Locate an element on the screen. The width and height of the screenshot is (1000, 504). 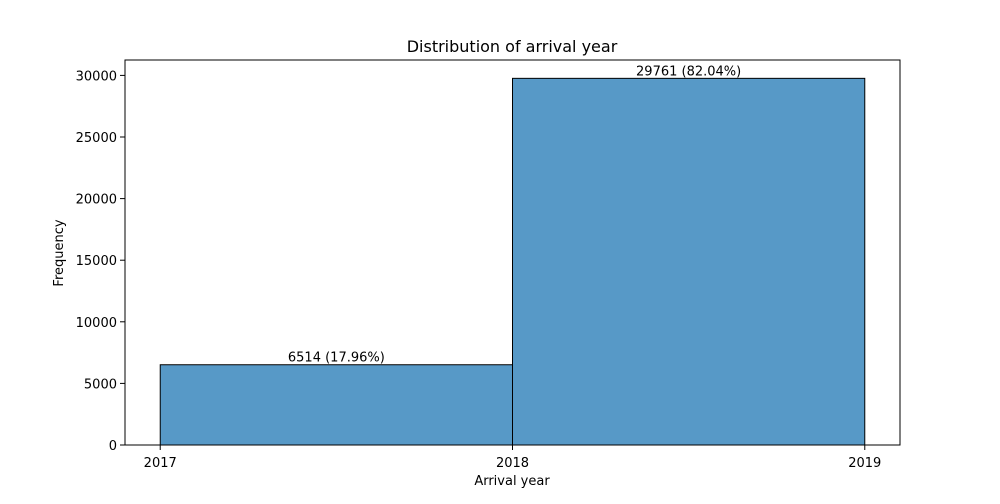
y-tick-label-5000: 5000 is located at coordinates (100, 384).